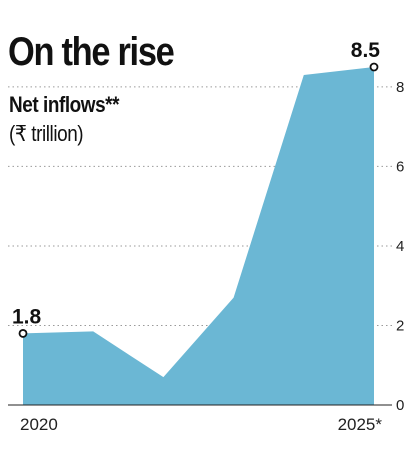 The image size is (418, 452). I want to click on y-tick-label-4: 4, so click(400, 246).